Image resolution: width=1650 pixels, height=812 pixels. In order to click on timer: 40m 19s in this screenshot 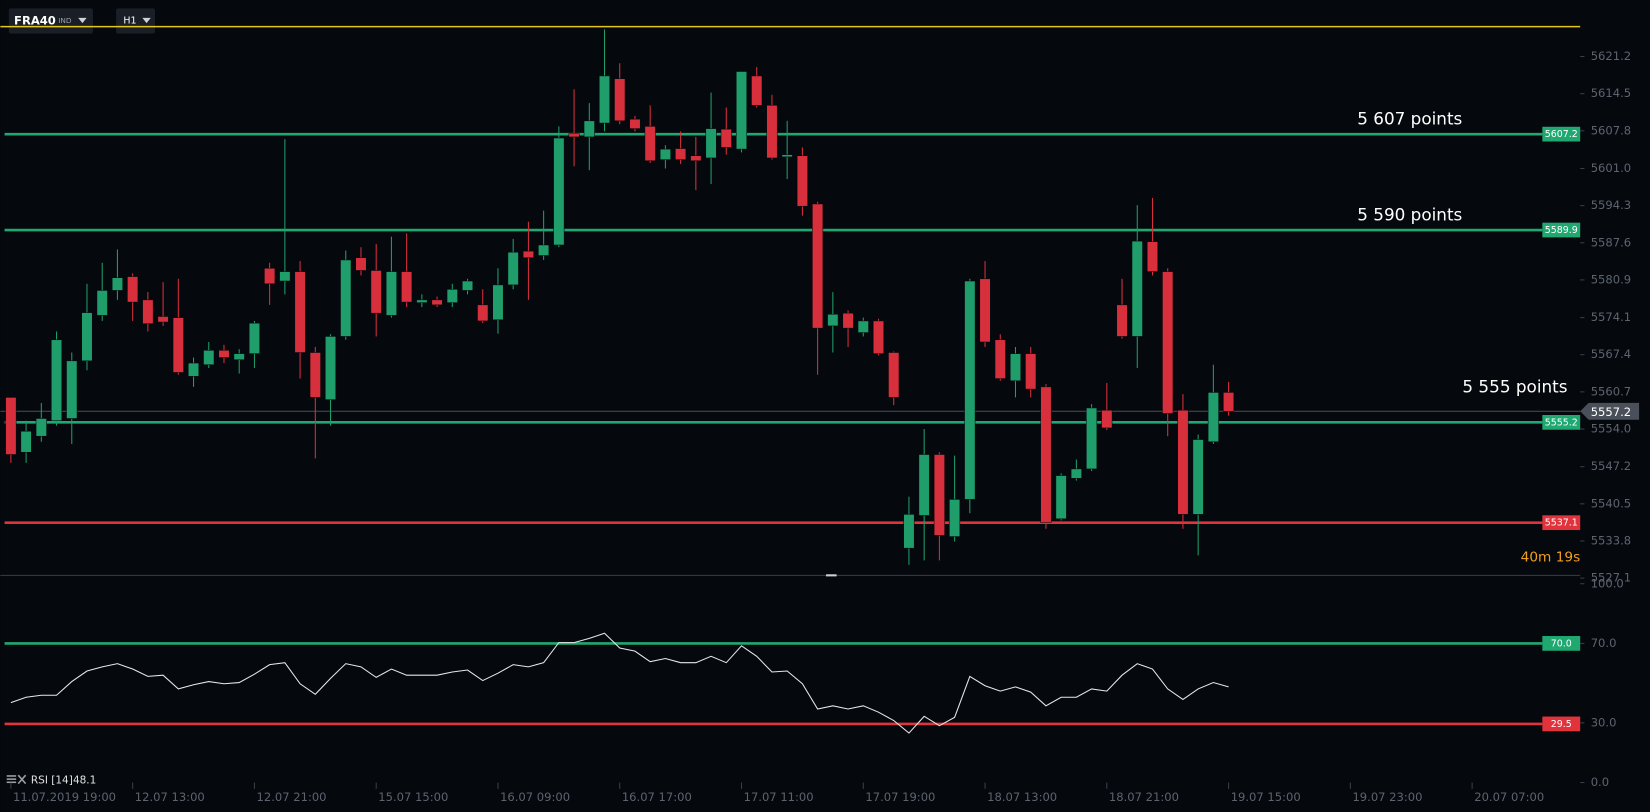, I will do `click(1551, 557)`.